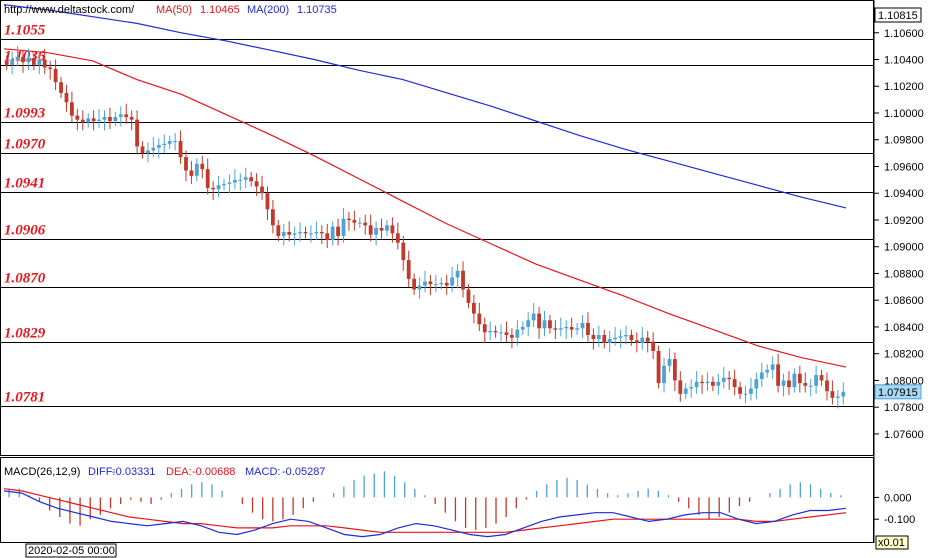 Image resolution: width=930 pixels, height=558 pixels. I want to click on header-url: http://www.deltastock.com/, so click(69, 10).